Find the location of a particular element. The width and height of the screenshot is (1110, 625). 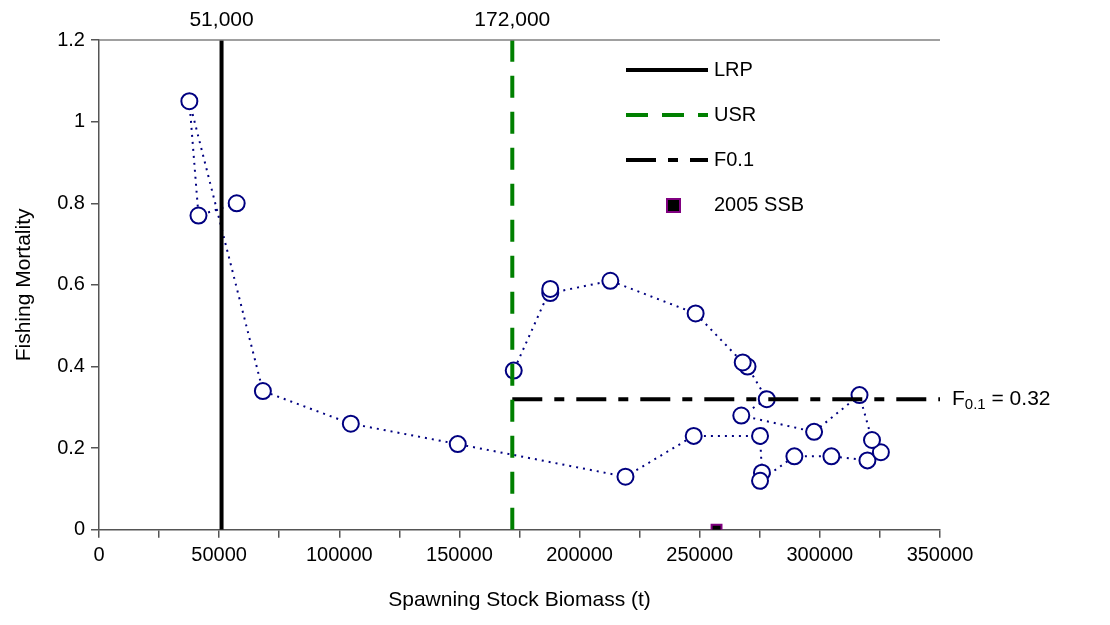

y-tick-label: 0.4 is located at coordinates (71, 365).